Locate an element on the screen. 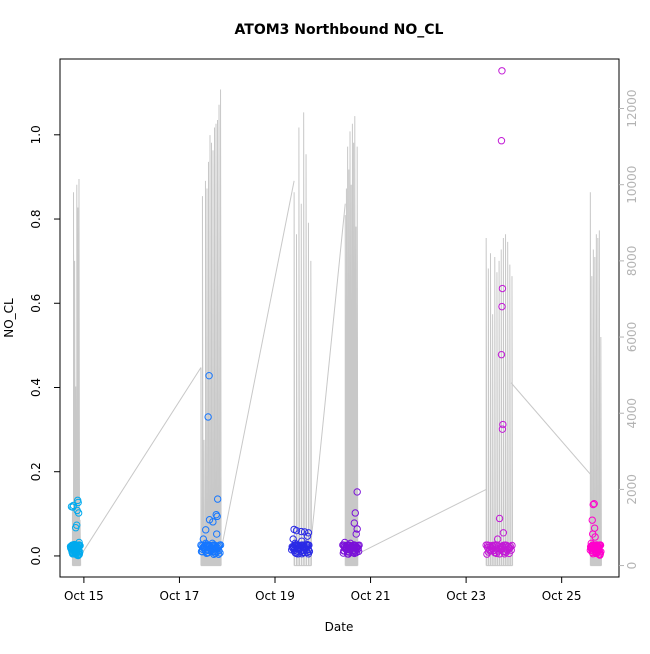  y-right-tick-label: 0 is located at coordinates (632, 566).